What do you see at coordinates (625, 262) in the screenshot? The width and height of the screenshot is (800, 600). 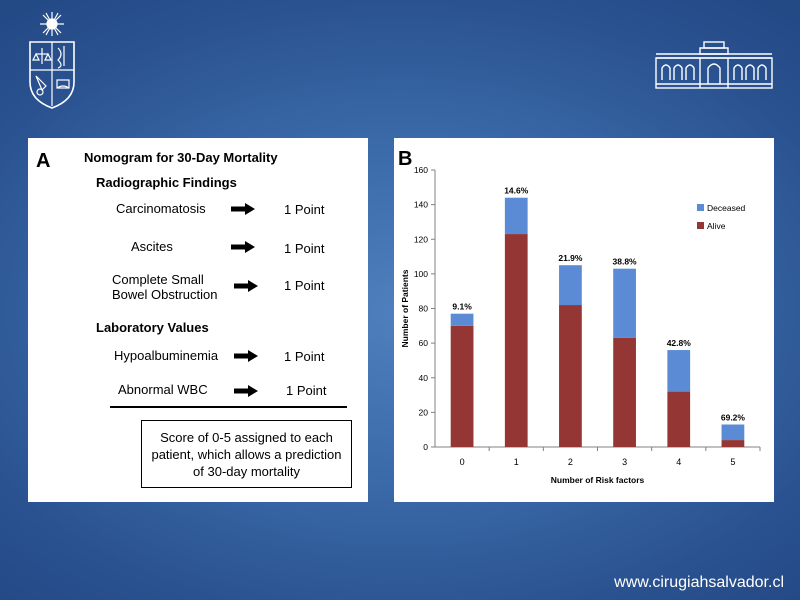 I see `data-label: 38.8%` at bounding box center [625, 262].